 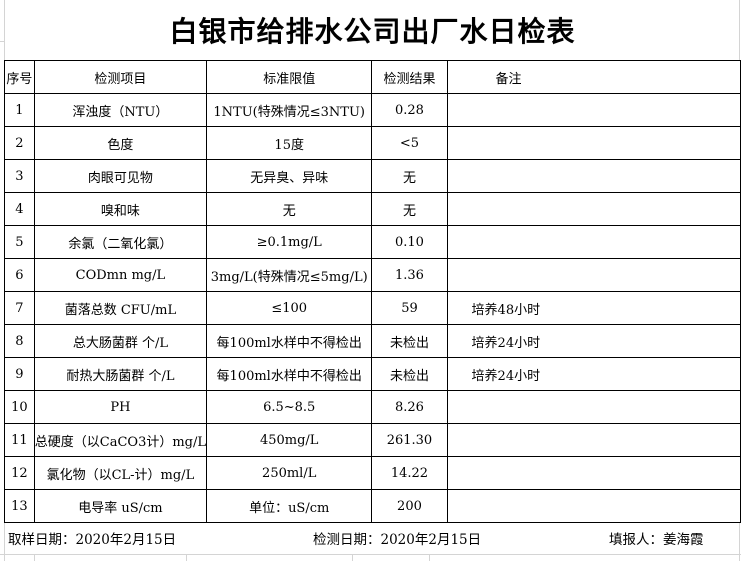 I want to click on table-row: 12 氯化物（以CL-计）mg/L 250ml/L 14.22, so click(x=372, y=473).